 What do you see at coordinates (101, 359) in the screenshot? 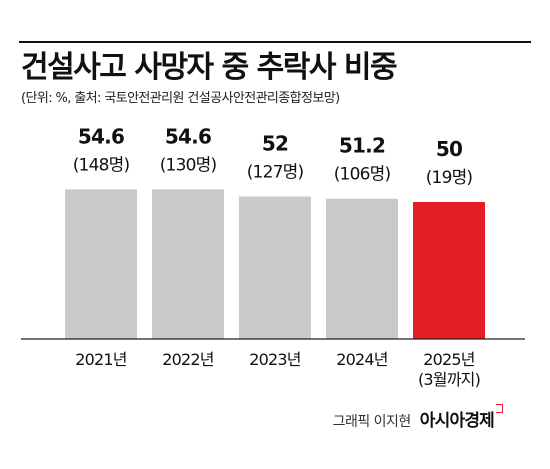
I see `x-tick-label: 2021년` at bounding box center [101, 359].